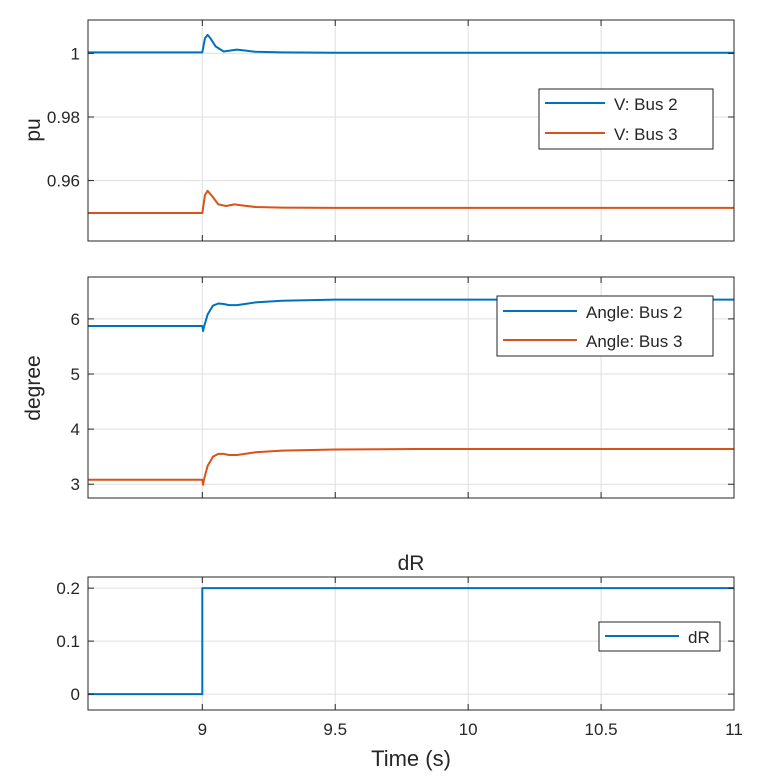  I want to click on dr-y-tick-label: 0, so click(75, 694).